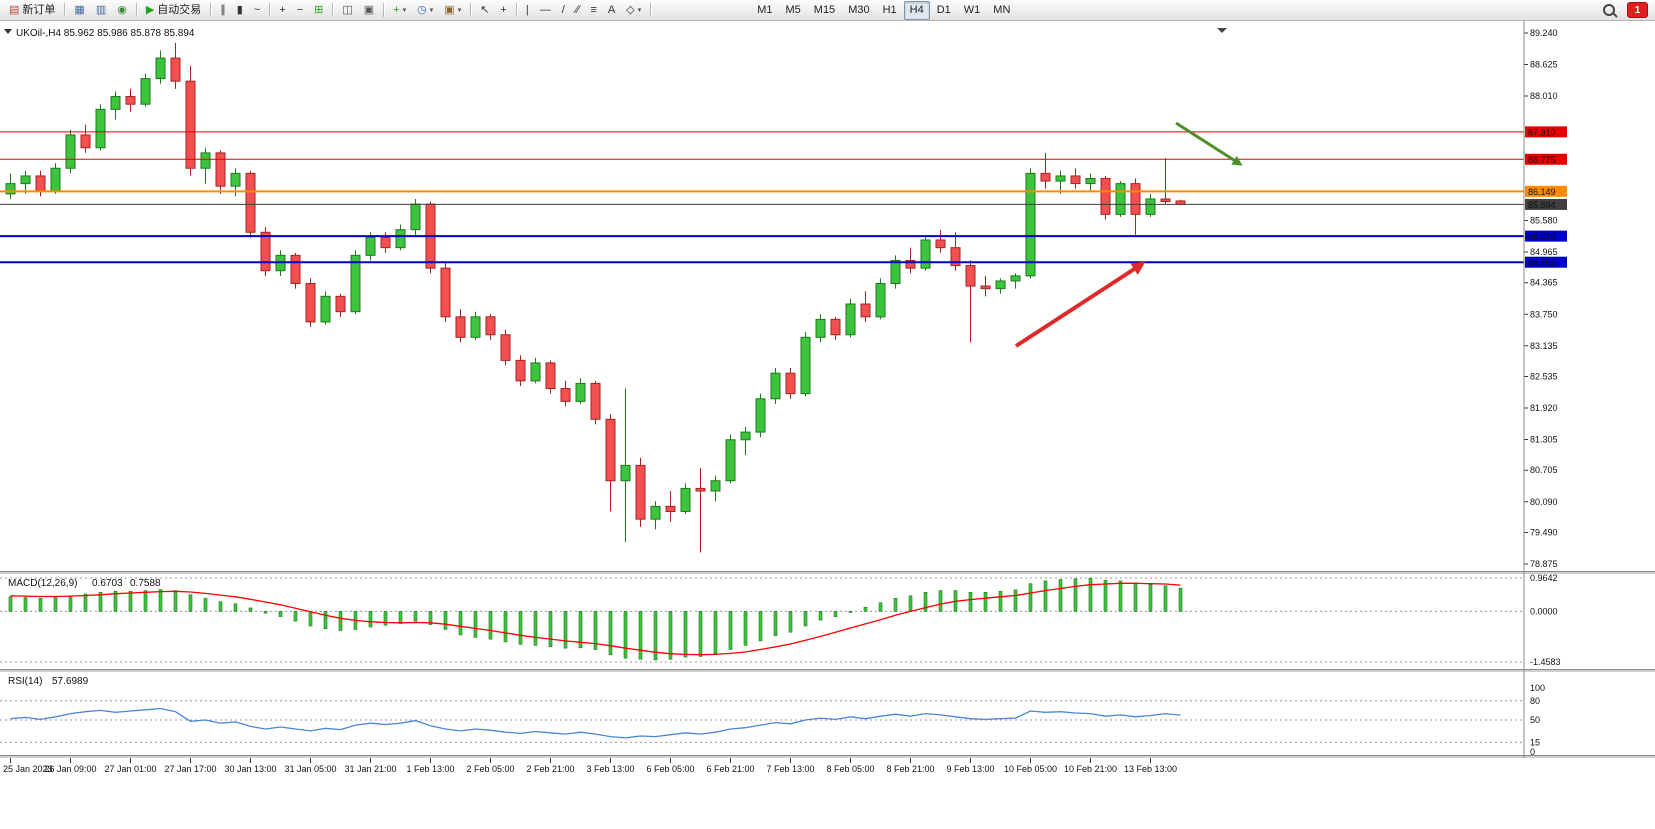 The width and height of the screenshot is (1655, 829). Describe the element at coordinates (633, 10) in the screenshot. I see `arrows-tool-button: ◇ ▾` at that location.